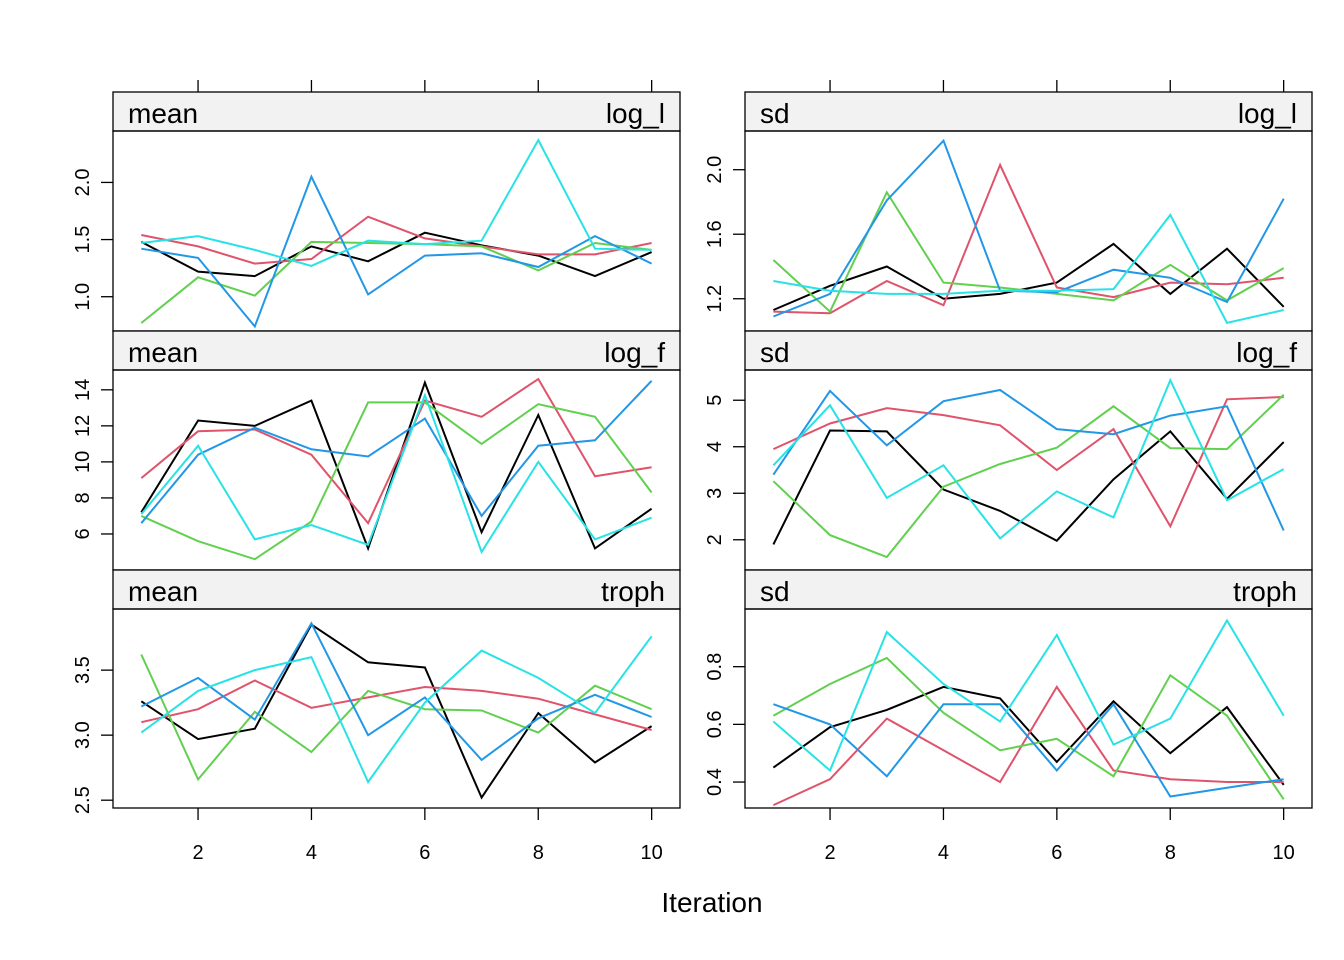 This screenshot has width=1344, height=960. What do you see at coordinates (715, 782) in the screenshot?
I see `y-tick-label: 0.4` at bounding box center [715, 782].